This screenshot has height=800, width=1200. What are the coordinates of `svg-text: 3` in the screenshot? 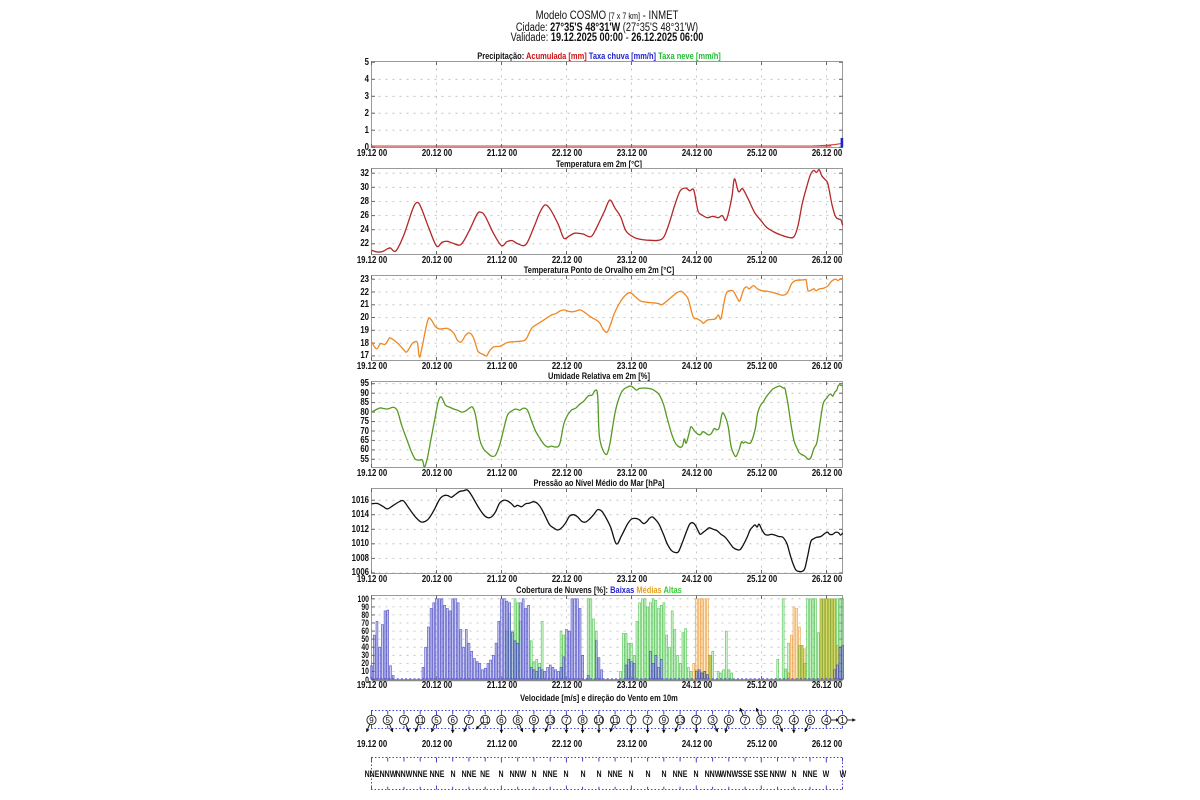 It's located at (712, 720).